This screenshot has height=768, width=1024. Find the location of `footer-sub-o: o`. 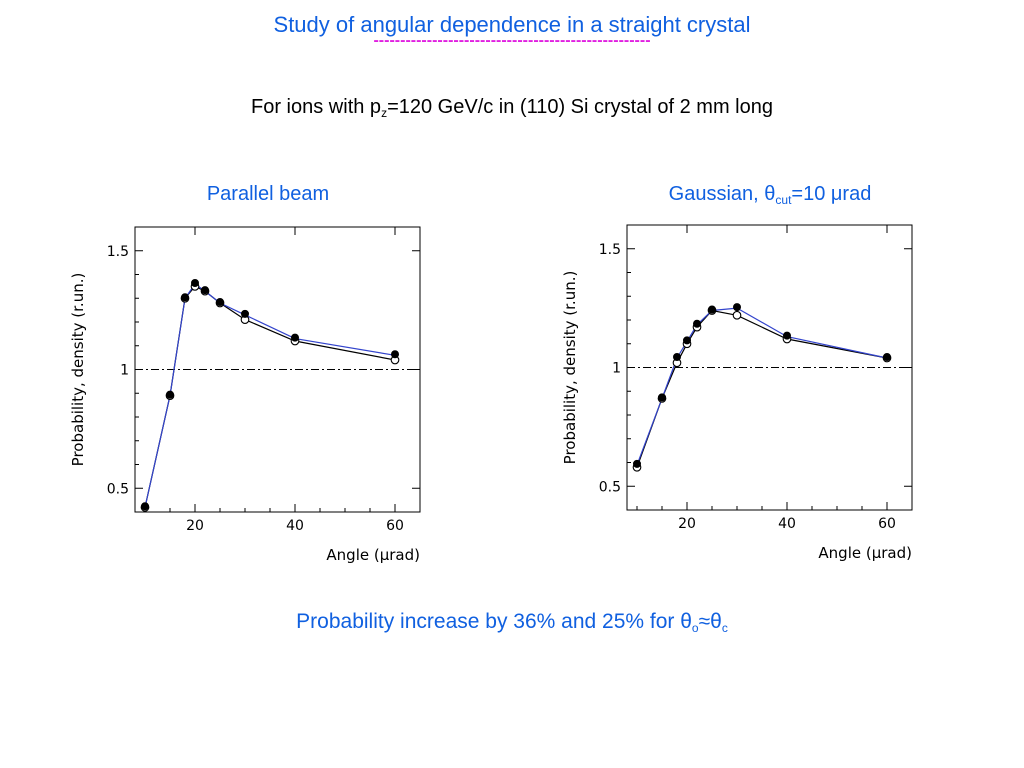

footer-sub-o: o is located at coordinates (695, 628).